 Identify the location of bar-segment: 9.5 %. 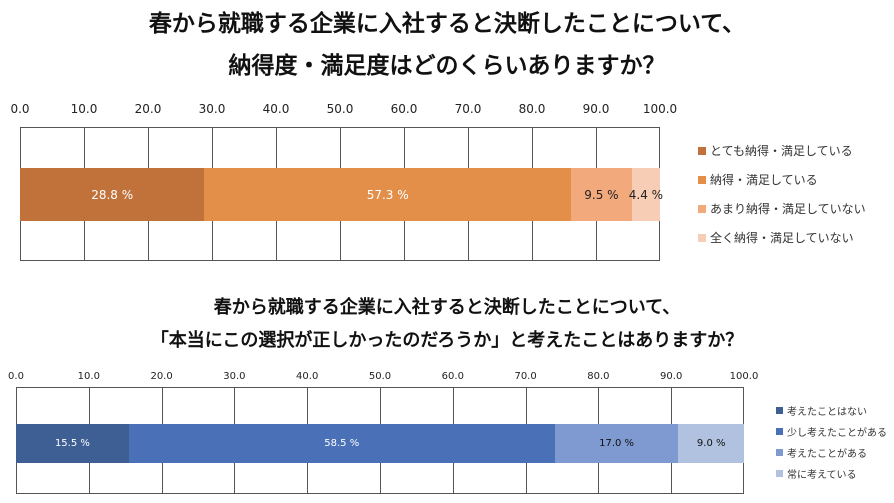
(601, 194).